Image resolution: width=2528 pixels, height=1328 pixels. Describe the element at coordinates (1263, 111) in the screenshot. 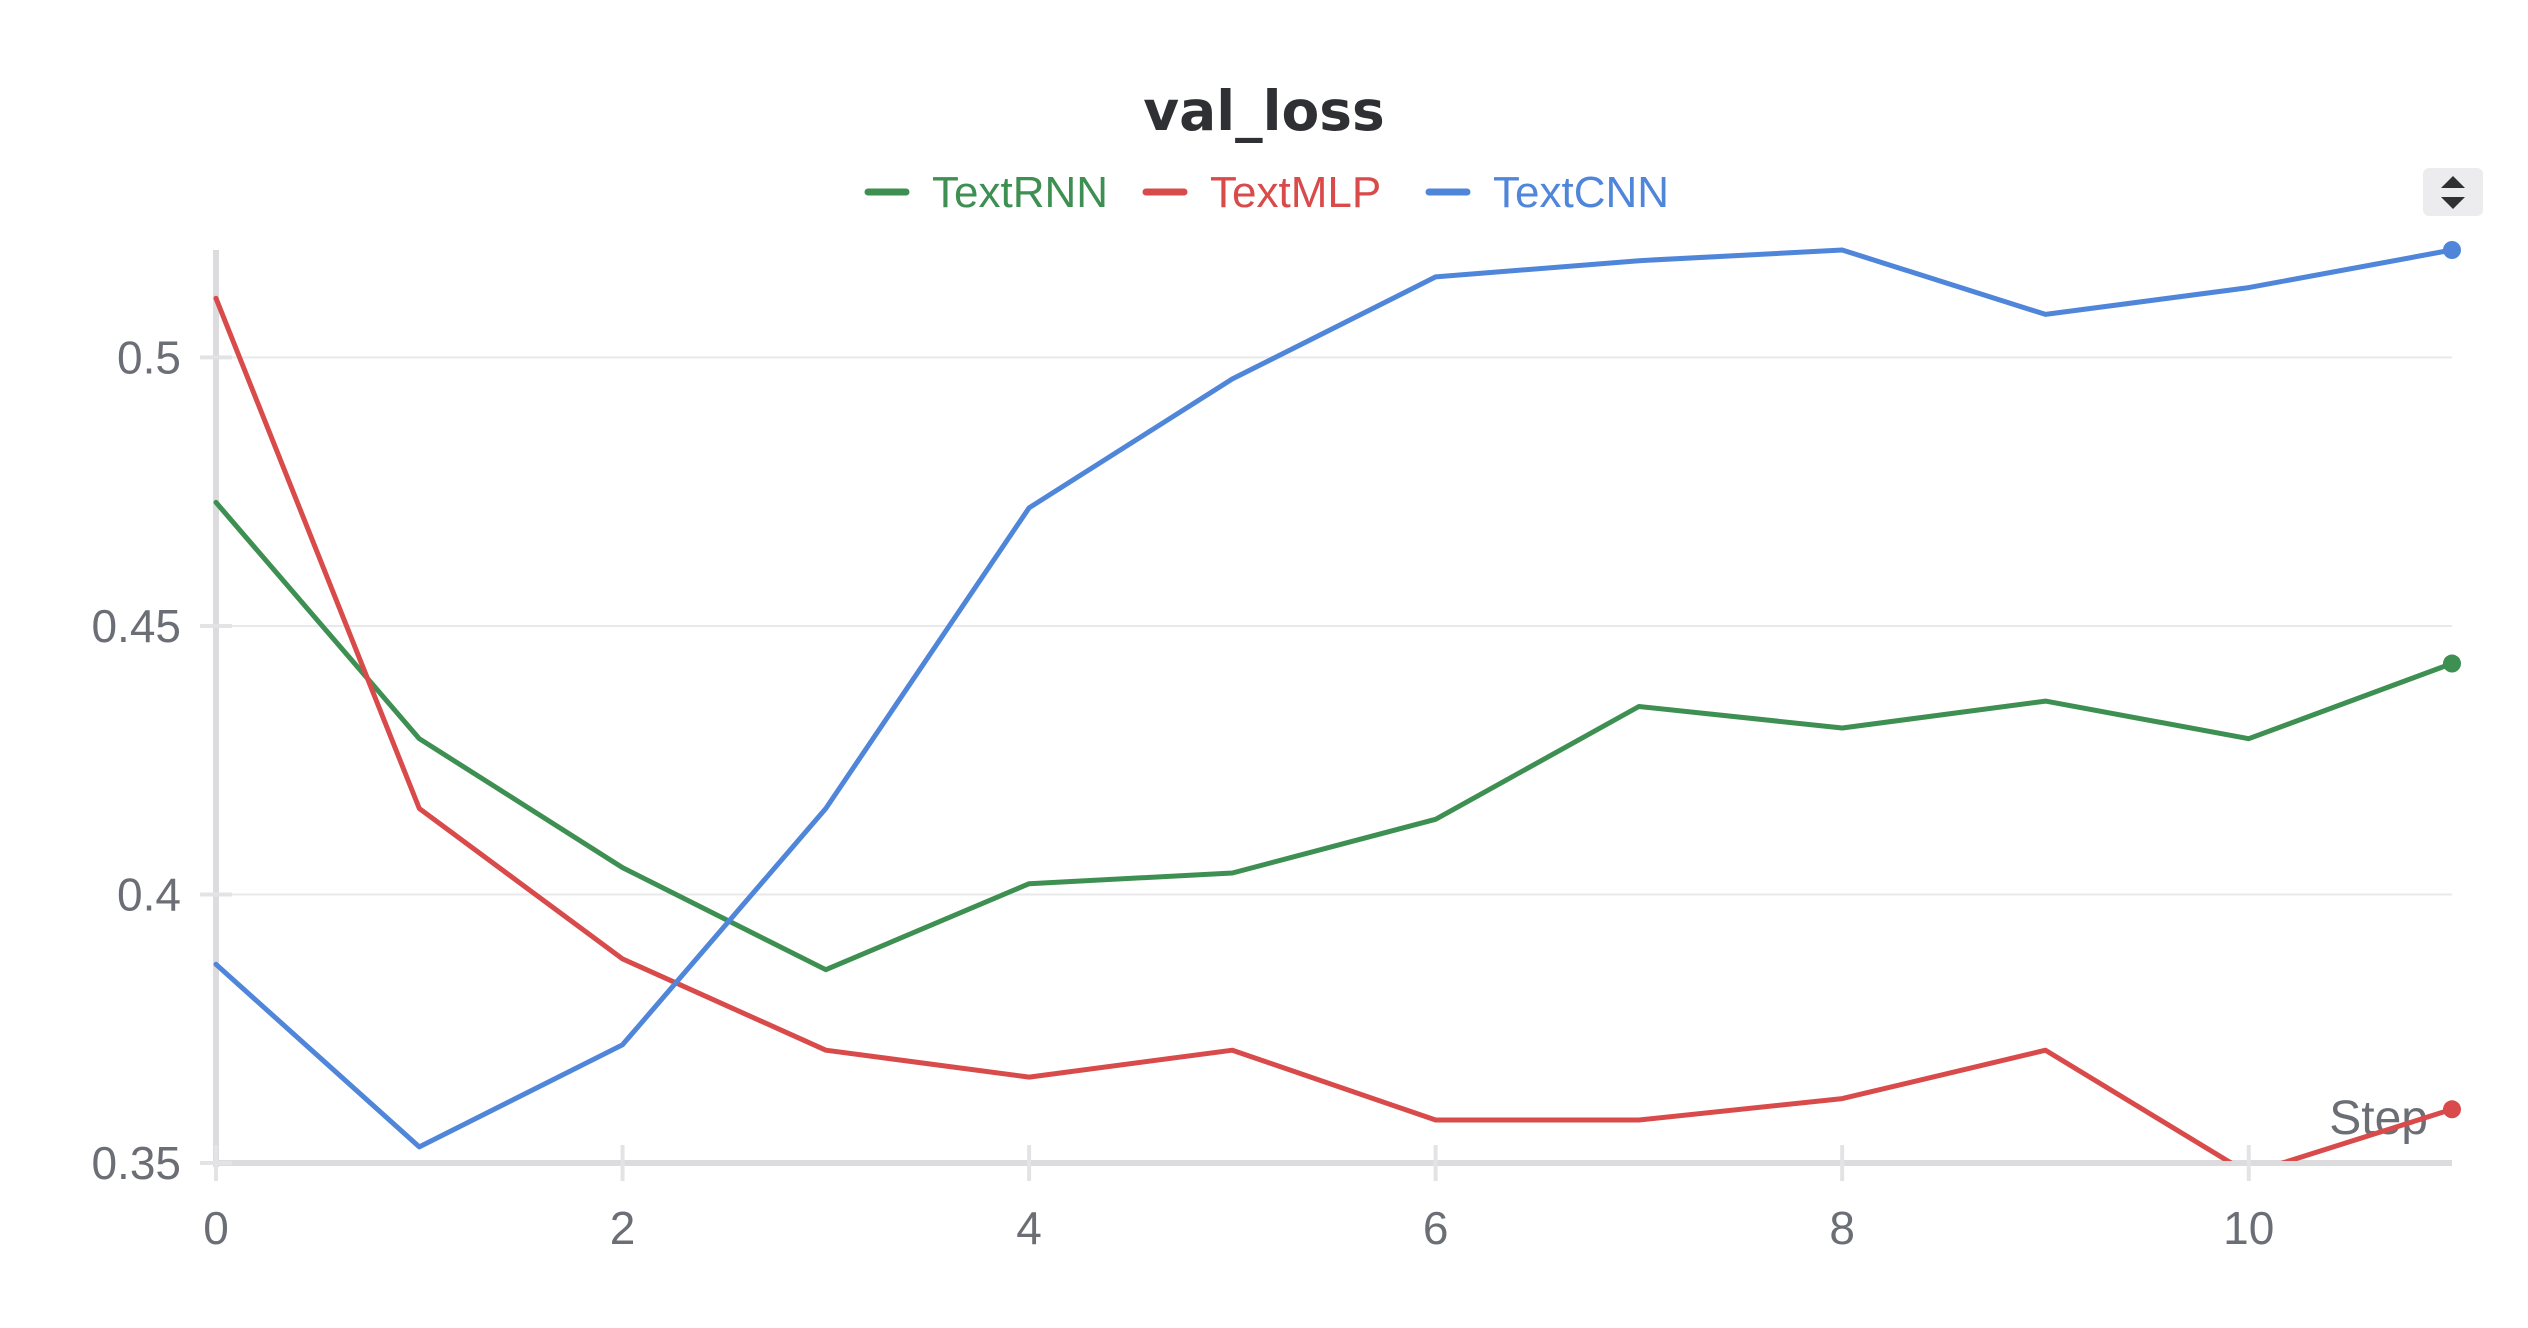

I see `chart-title: val_loss` at that location.